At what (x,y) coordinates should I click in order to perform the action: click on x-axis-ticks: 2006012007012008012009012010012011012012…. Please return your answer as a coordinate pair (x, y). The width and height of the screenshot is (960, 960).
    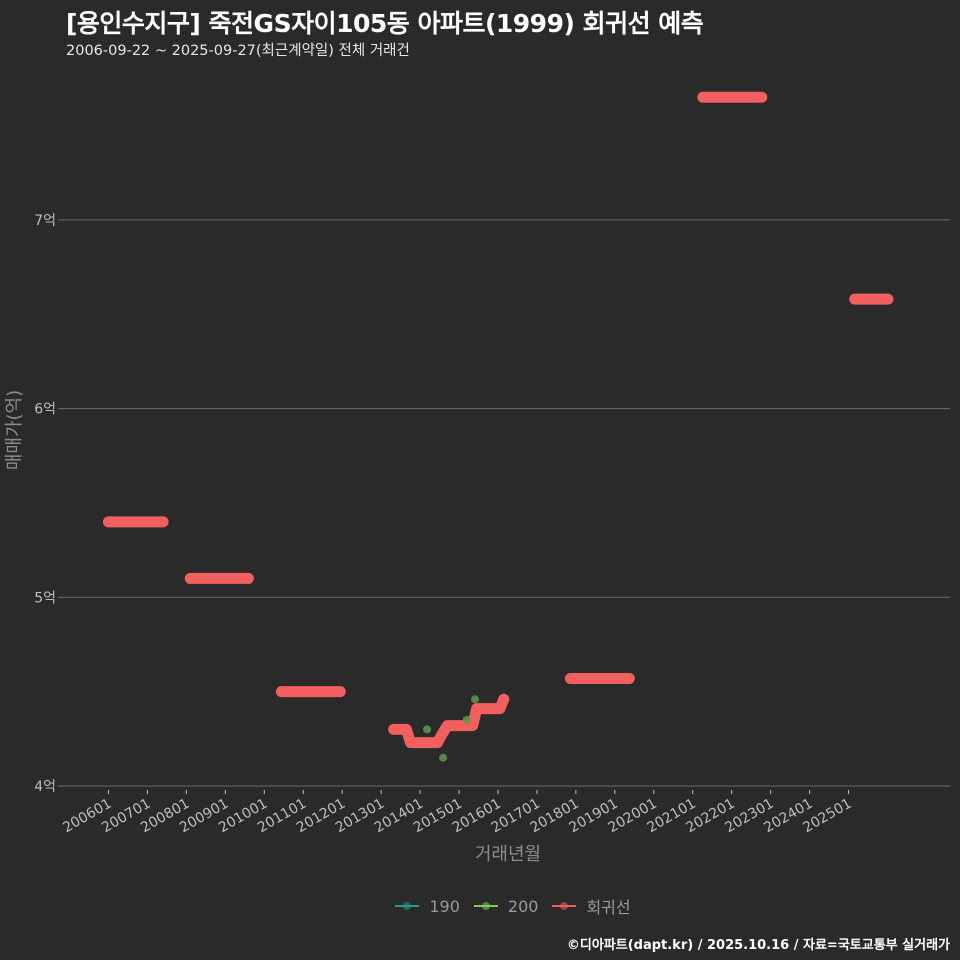
    Looking at the image, I should click on (457, 813).